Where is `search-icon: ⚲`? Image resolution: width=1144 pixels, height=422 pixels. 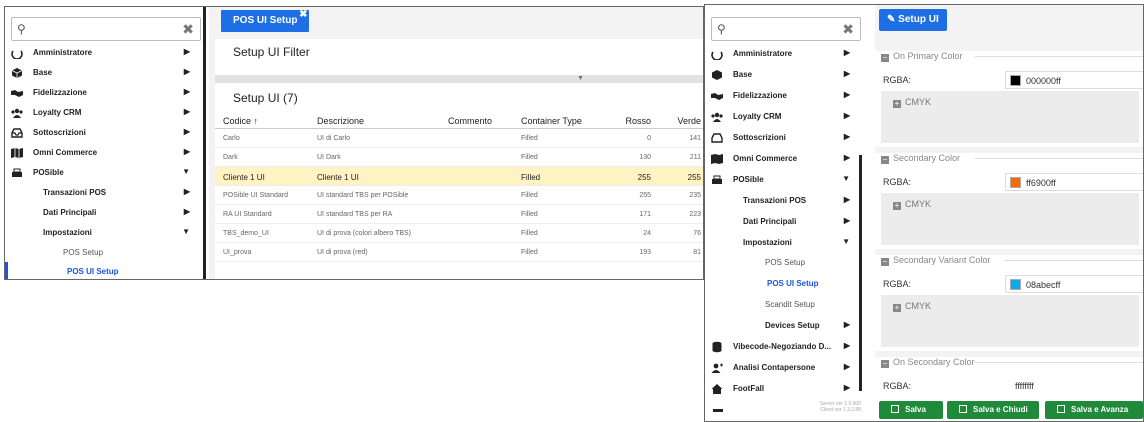 search-icon: ⚲ is located at coordinates (21, 29).